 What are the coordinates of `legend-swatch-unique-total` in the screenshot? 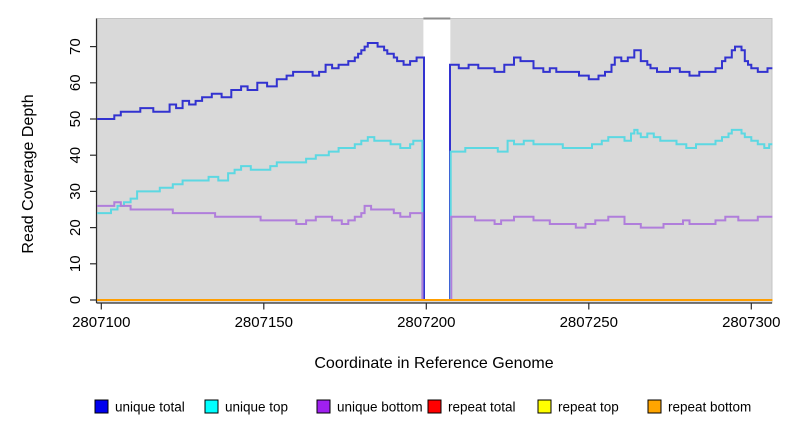 It's located at (101, 406).